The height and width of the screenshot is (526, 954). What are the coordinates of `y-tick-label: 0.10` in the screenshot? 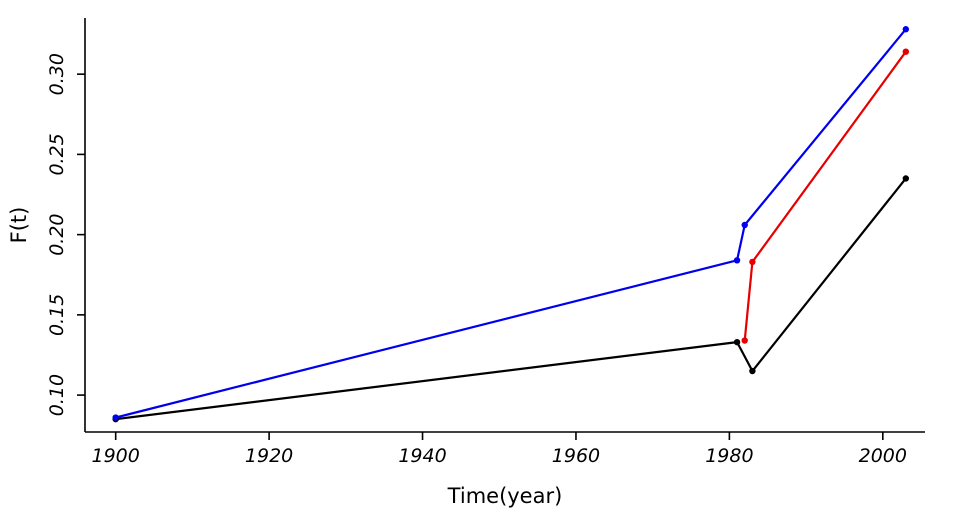 It's located at (57, 395).